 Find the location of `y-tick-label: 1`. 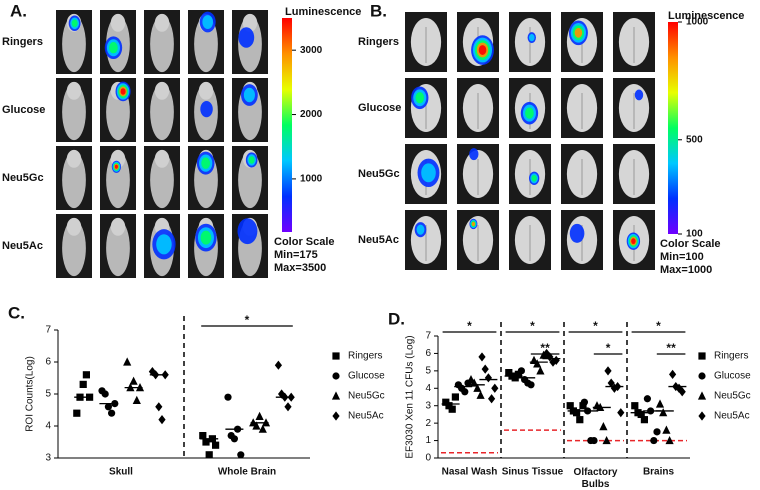

y-tick-label: 1 is located at coordinates (428, 440).